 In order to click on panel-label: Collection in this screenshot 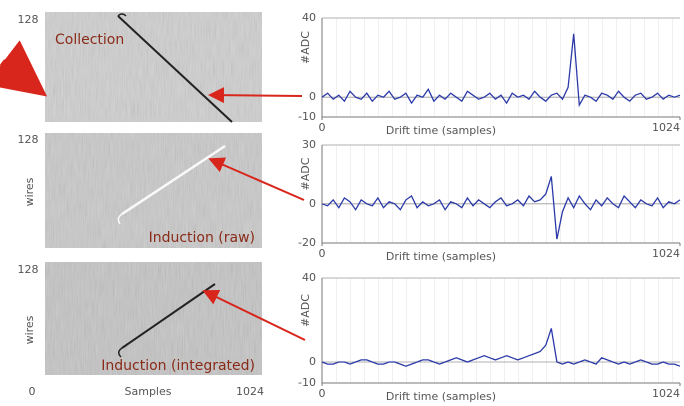, I will do `click(89, 40)`.